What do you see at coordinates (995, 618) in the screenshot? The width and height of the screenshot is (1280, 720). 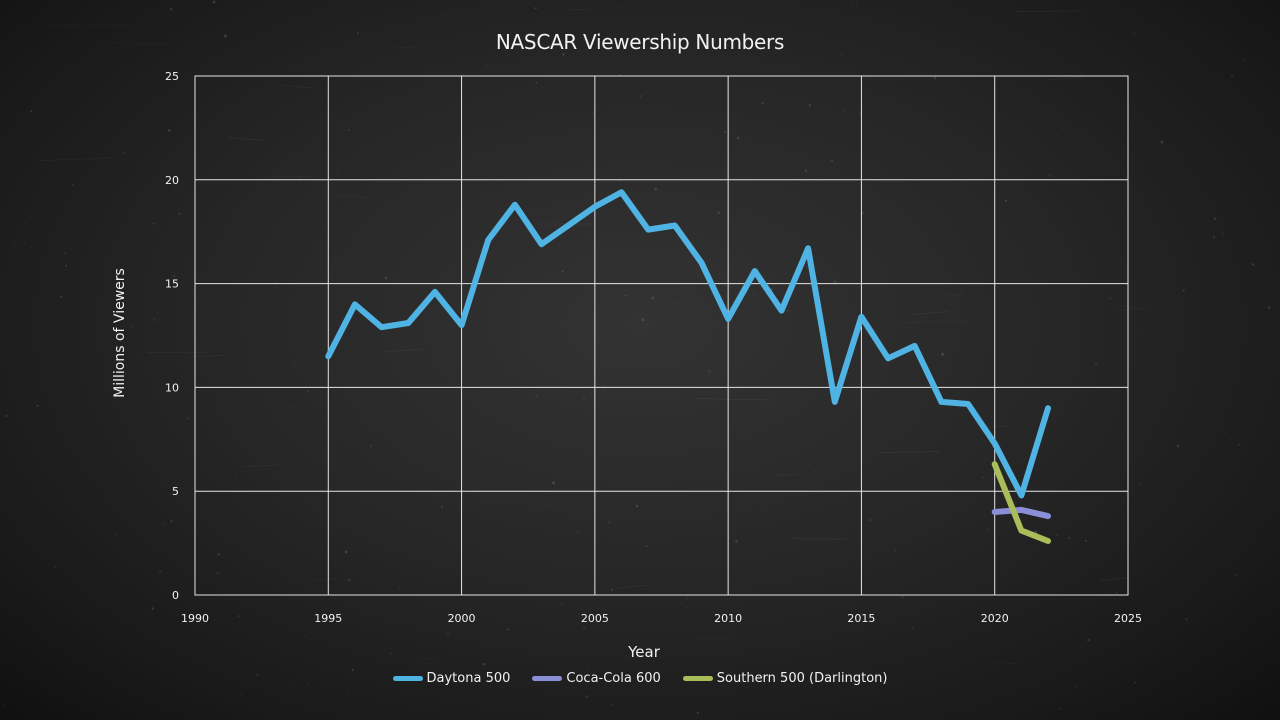 I see `x-tick-label: 2020` at bounding box center [995, 618].